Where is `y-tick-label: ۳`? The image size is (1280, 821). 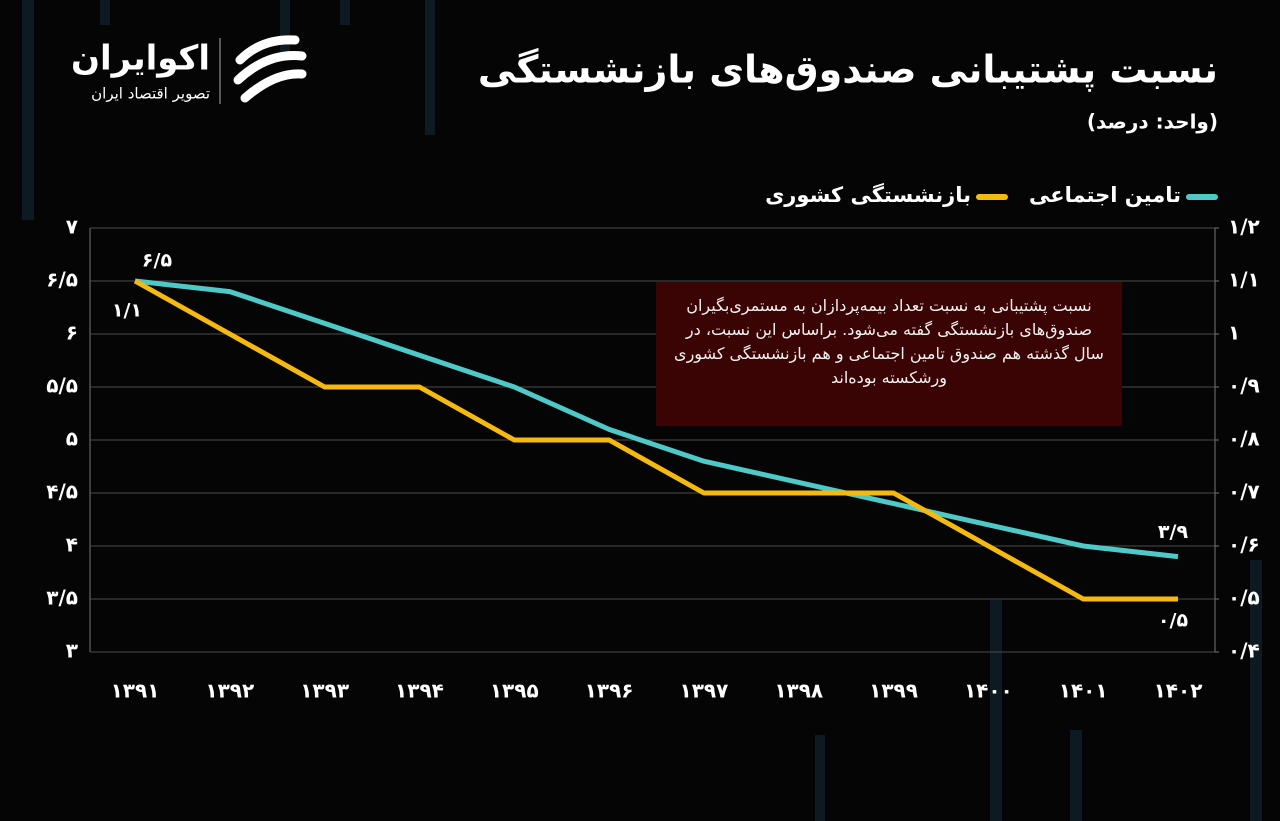 y-tick-label: ۳ is located at coordinates (72, 651).